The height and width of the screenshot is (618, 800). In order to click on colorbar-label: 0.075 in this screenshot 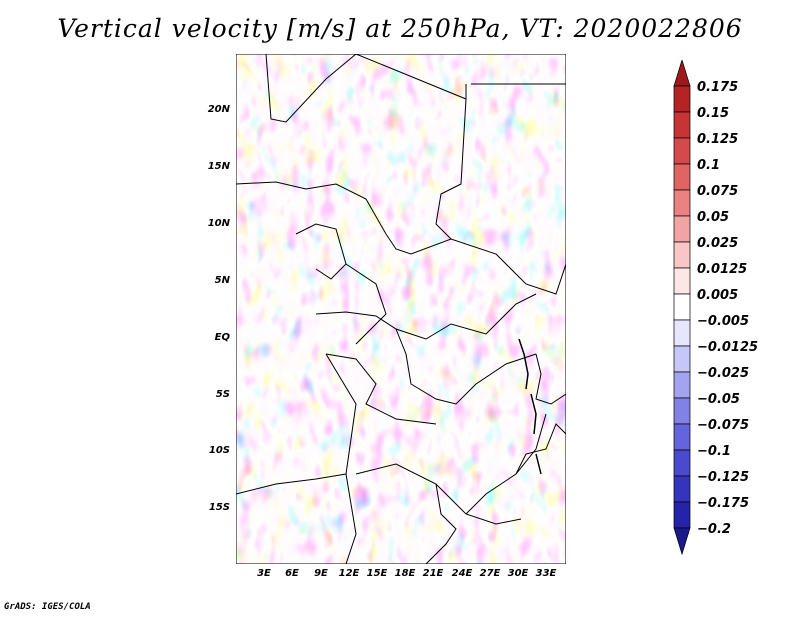, I will do `click(718, 191)`.